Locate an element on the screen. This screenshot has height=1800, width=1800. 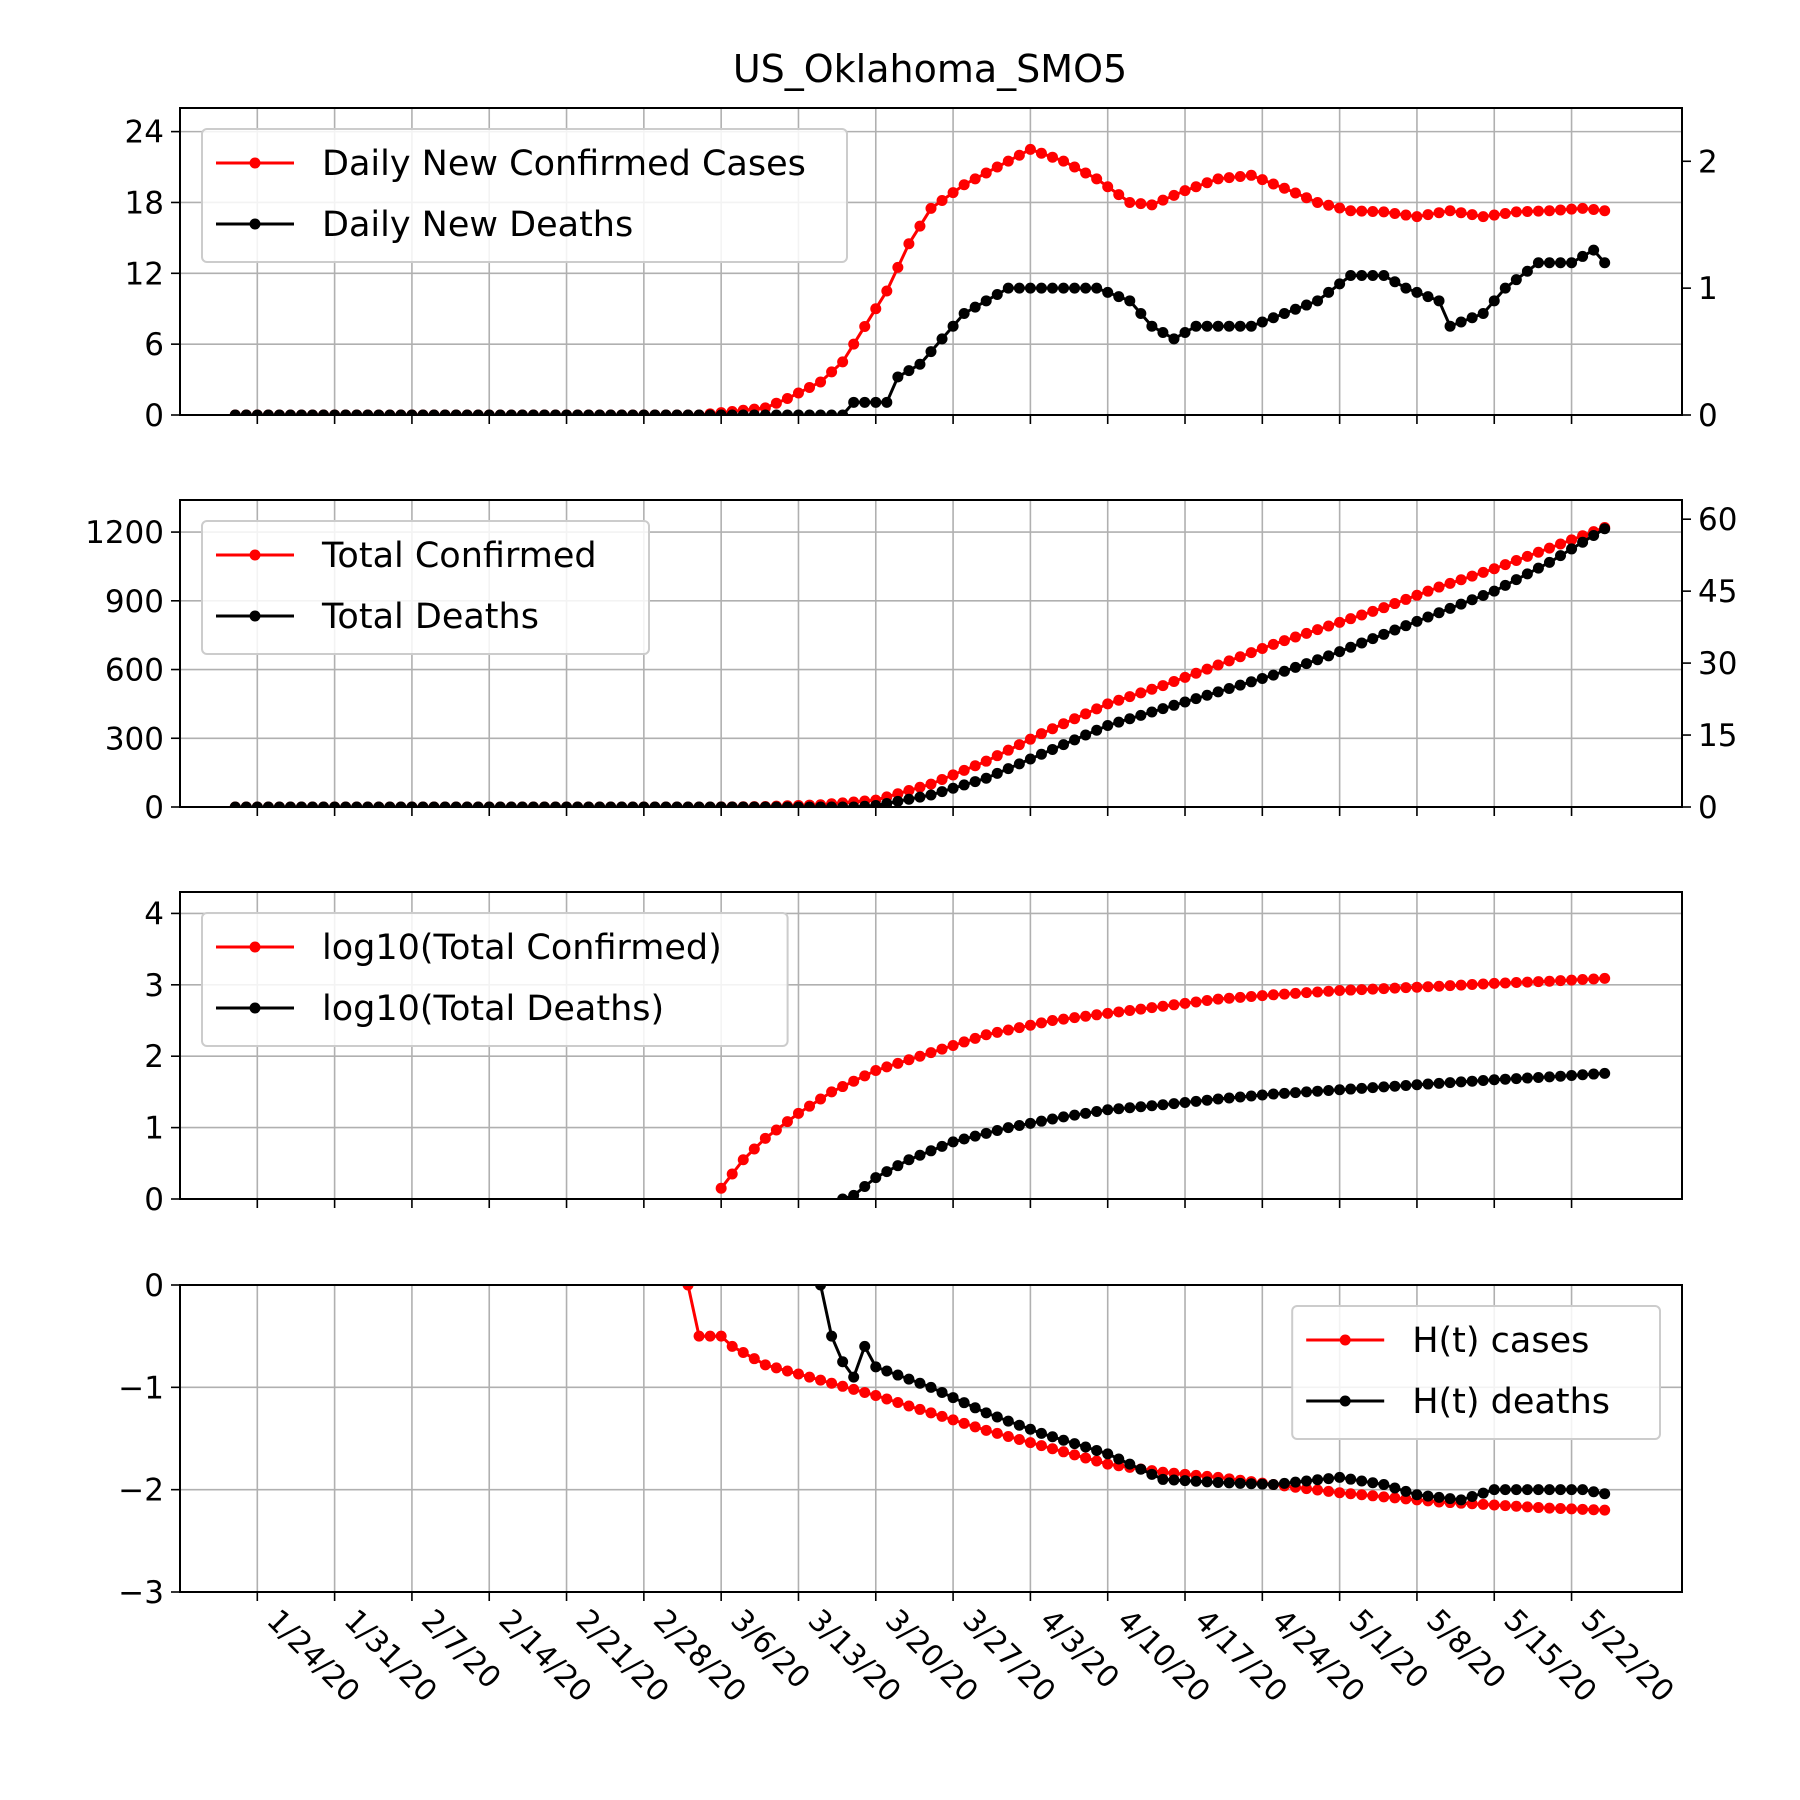
series-log10-total-deaths- is located at coordinates (1224, 1133).